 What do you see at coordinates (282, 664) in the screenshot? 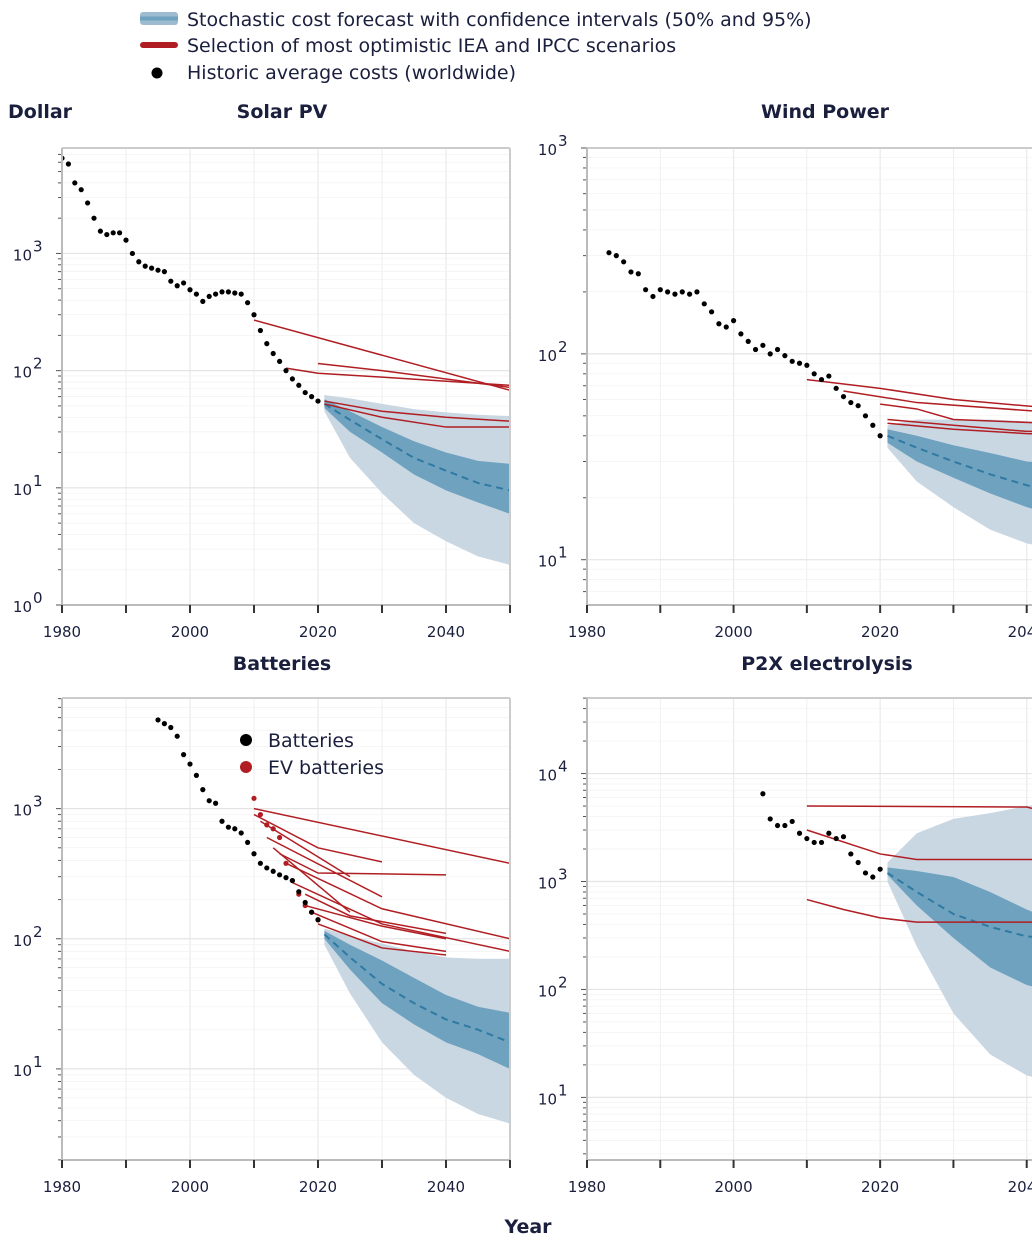
I see `panel-title: Batteries` at bounding box center [282, 664].